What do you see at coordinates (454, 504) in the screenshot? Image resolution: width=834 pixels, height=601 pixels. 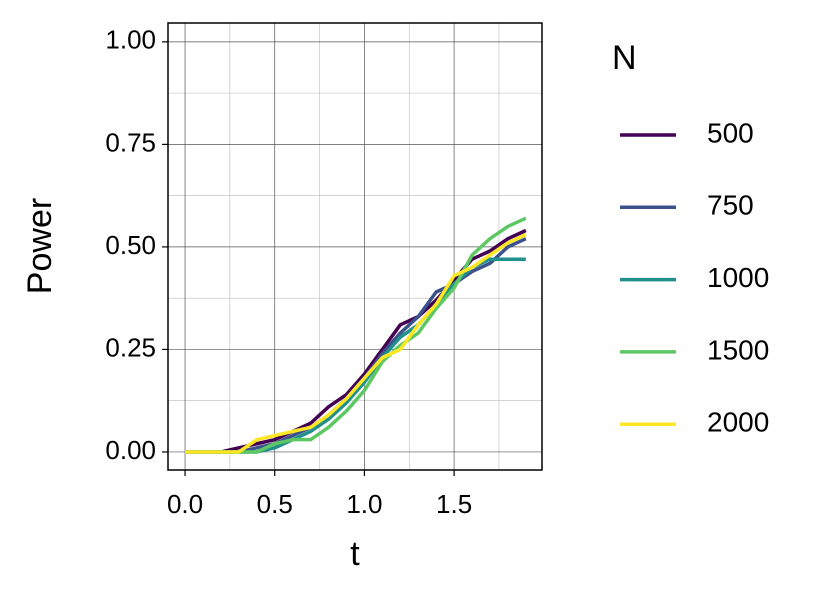 I see `x-tick-label: 1.5` at bounding box center [454, 504].